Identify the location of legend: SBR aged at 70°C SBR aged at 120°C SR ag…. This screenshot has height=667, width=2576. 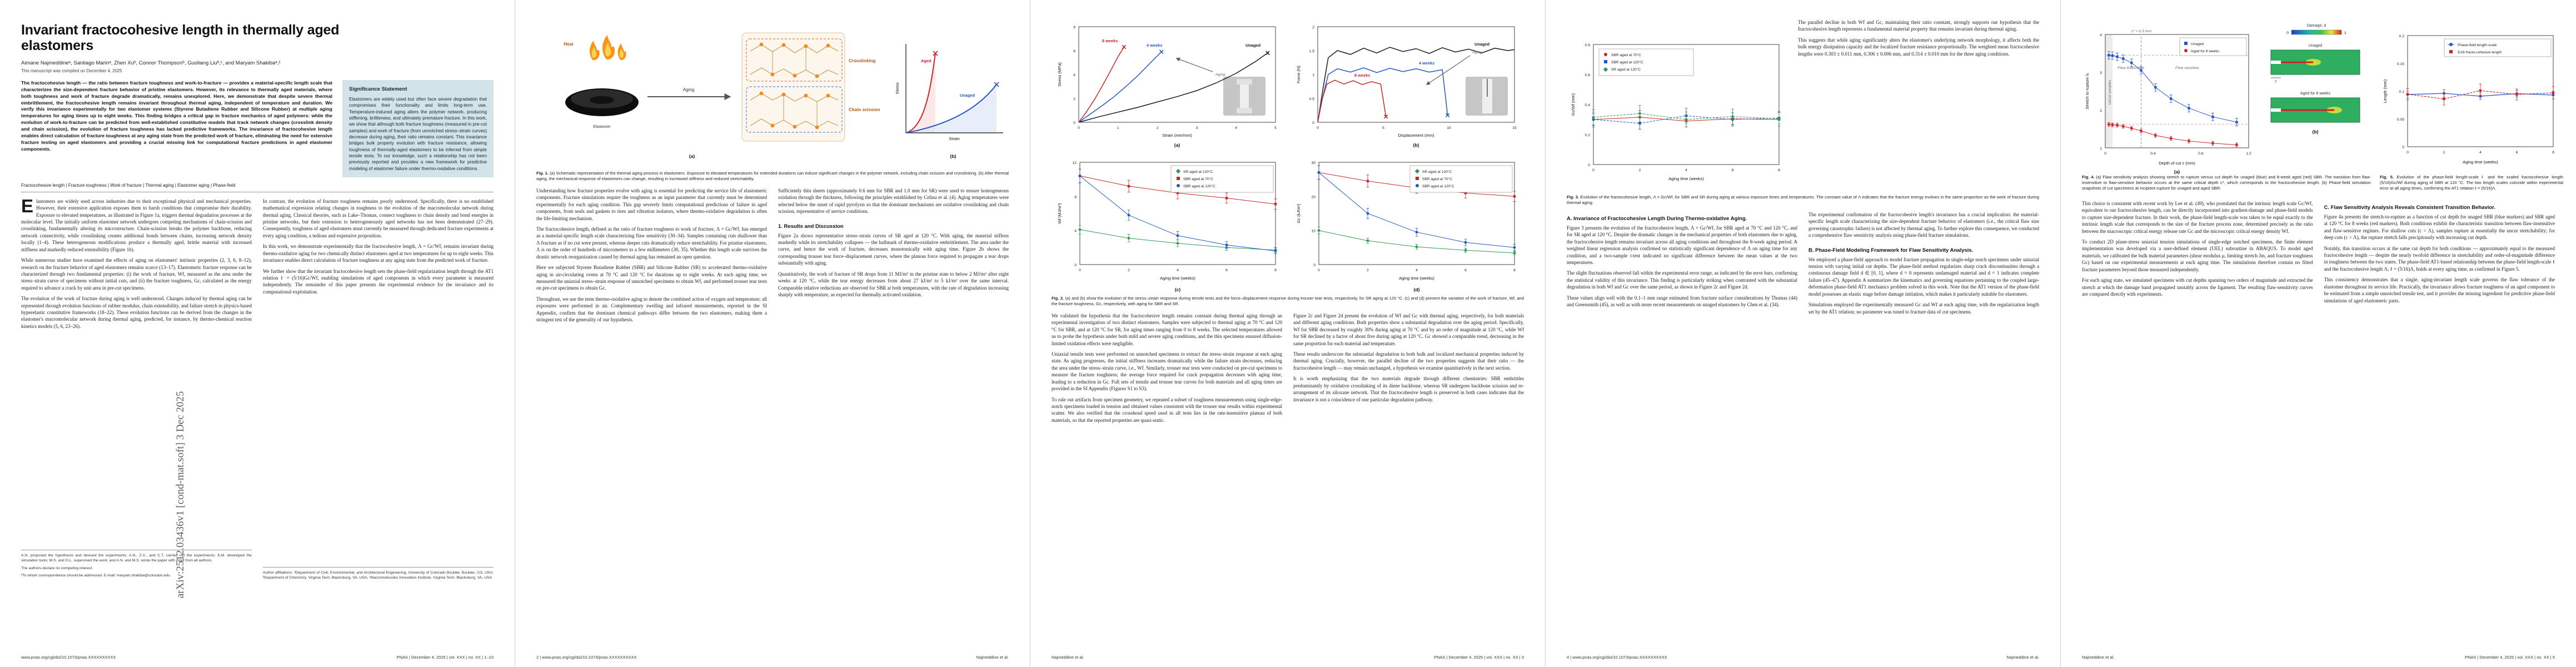
(1646, 62).